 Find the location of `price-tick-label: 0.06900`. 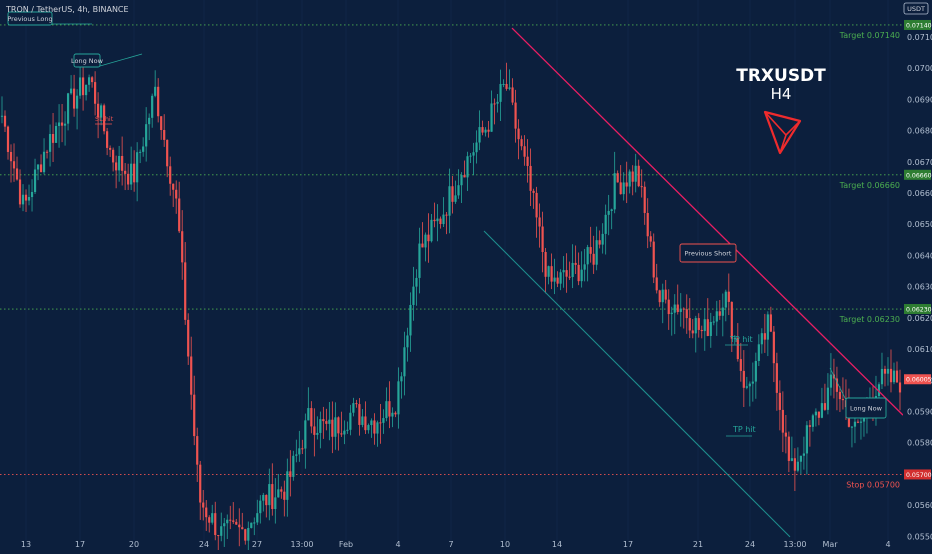

price-tick-label: 0.06900 is located at coordinates (919, 99).